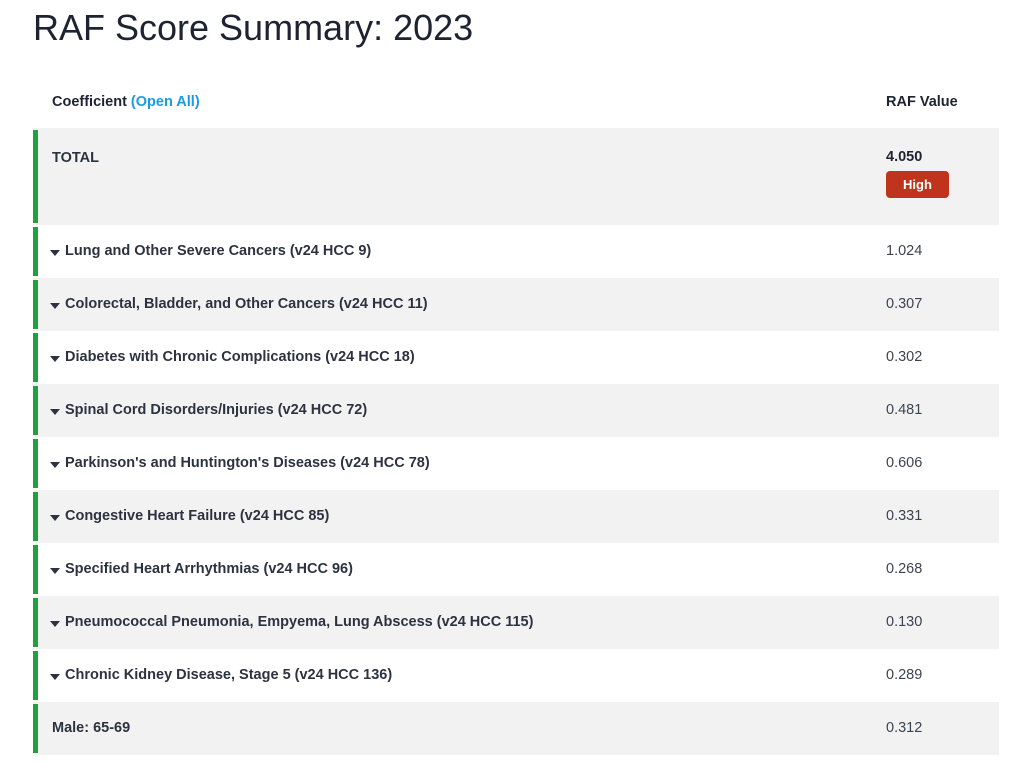  Describe the element at coordinates (904, 157) in the screenshot. I see `total-raf-value: 4.050` at that location.